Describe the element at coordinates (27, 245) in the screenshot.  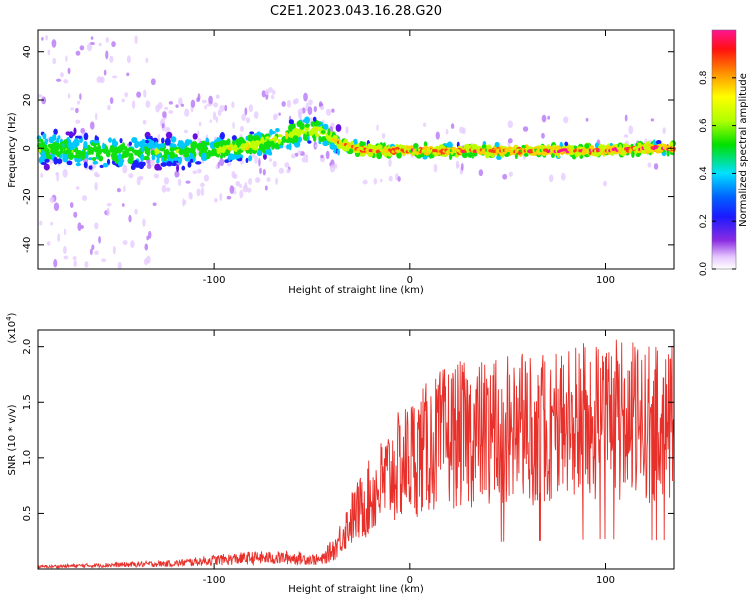
I see `spectrogram-y-tick-label: -40` at that location.